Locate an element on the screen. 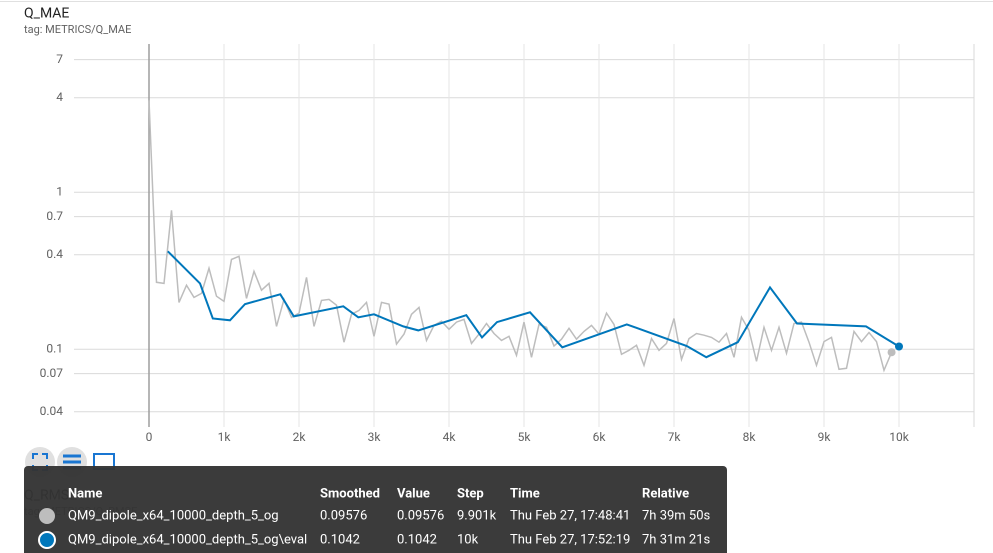 This screenshot has width=993, height=553. tooltip-bg is located at coordinates (375, 509).